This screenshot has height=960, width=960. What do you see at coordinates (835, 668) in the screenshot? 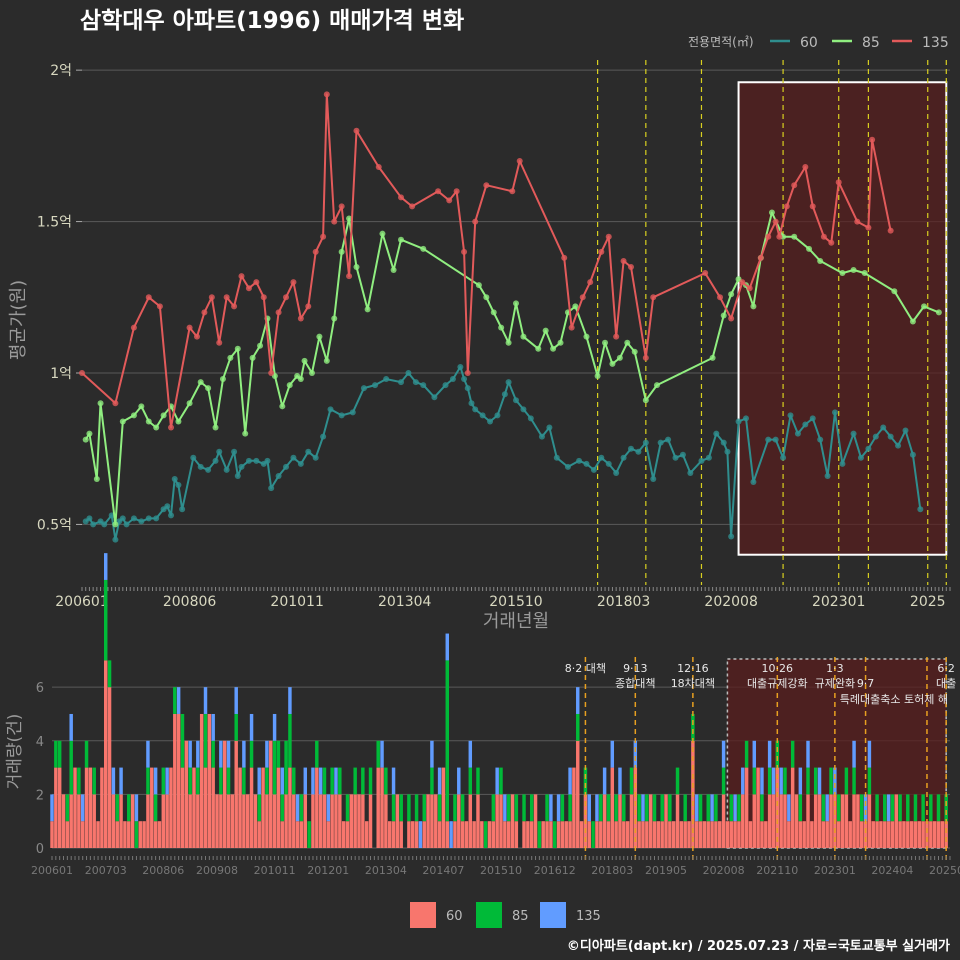
I see `policy-label: 1·3` at bounding box center [835, 668].